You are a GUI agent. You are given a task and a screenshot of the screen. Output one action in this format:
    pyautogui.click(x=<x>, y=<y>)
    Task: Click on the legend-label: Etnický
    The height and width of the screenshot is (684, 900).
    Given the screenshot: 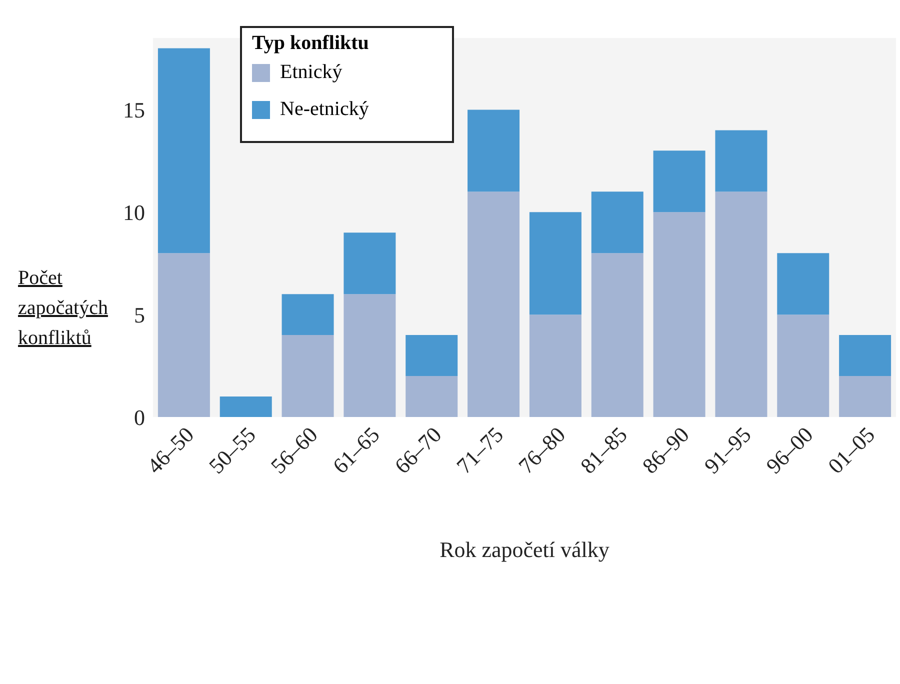 What is the action you would take?
    pyautogui.click(x=311, y=72)
    